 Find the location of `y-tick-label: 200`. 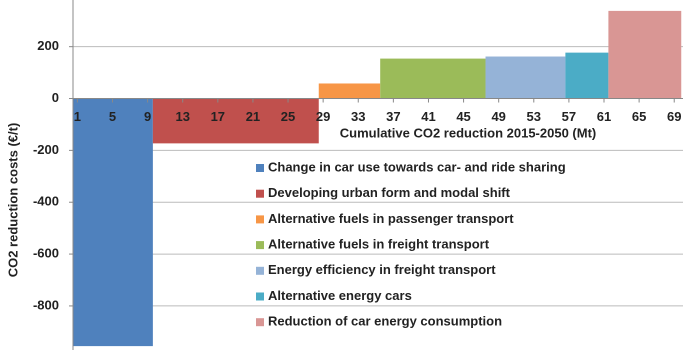

y-tick-label: 200 is located at coordinates (48, 45).